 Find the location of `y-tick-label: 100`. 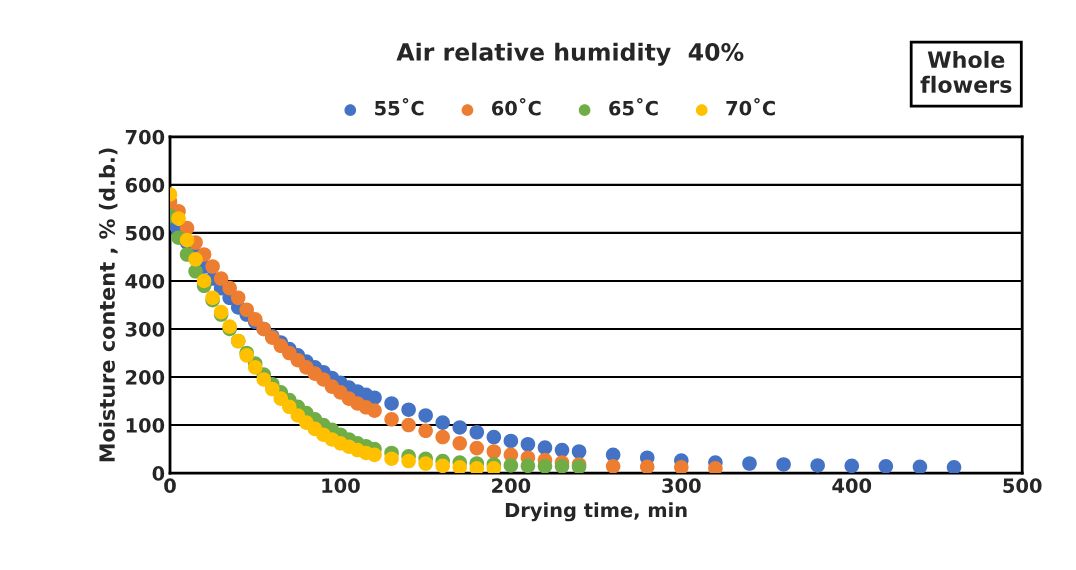

y-tick-label: 100 is located at coordinates (145, 425).